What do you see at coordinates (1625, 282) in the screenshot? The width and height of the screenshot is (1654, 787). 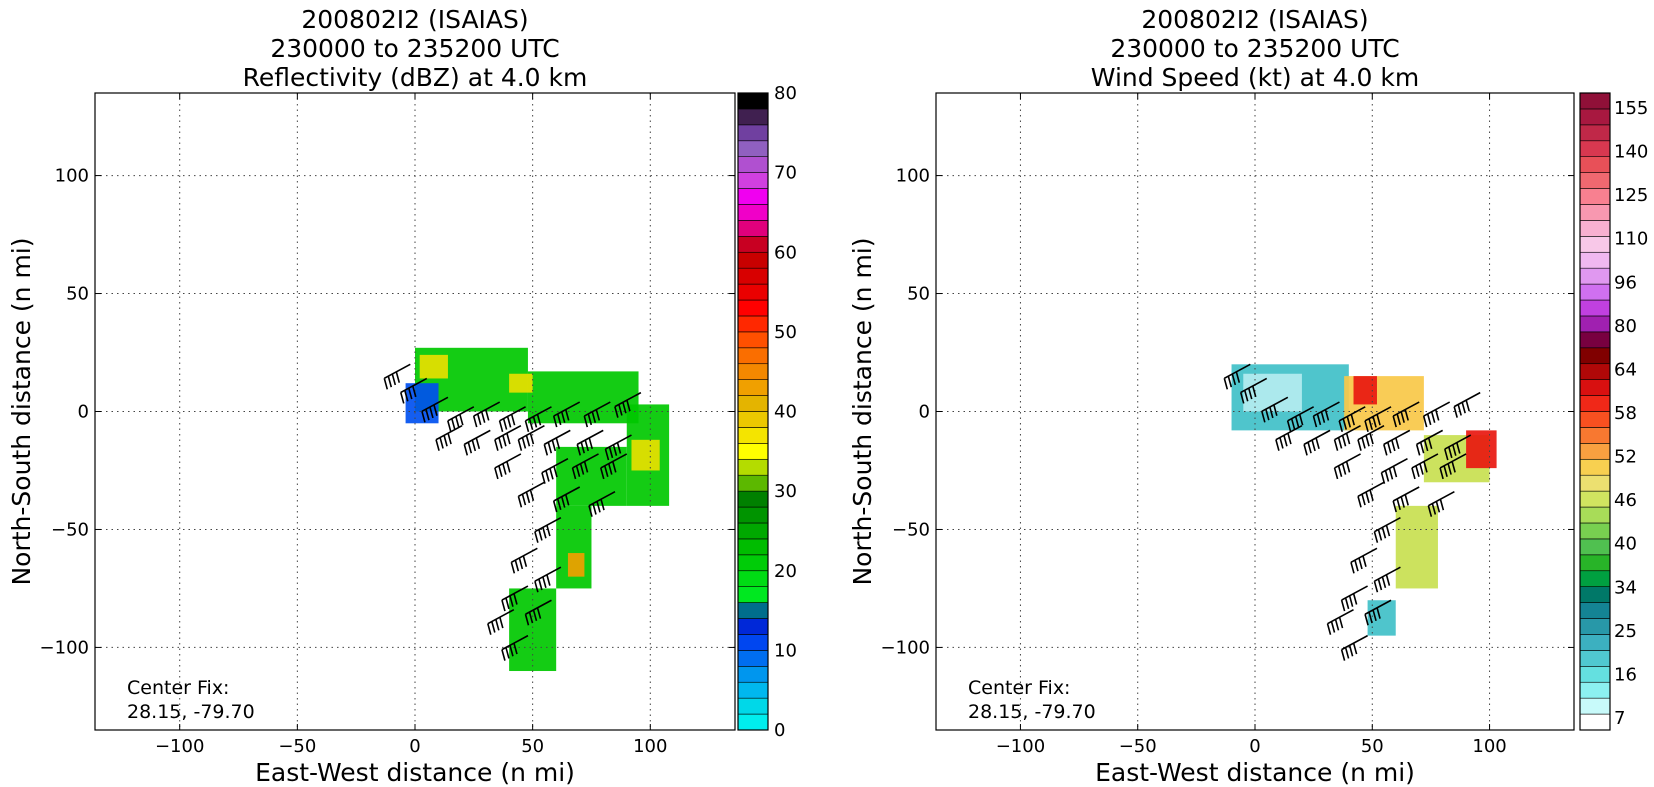 I see `colorbar-tick-label: 96` at bounding box center [1625, 282].